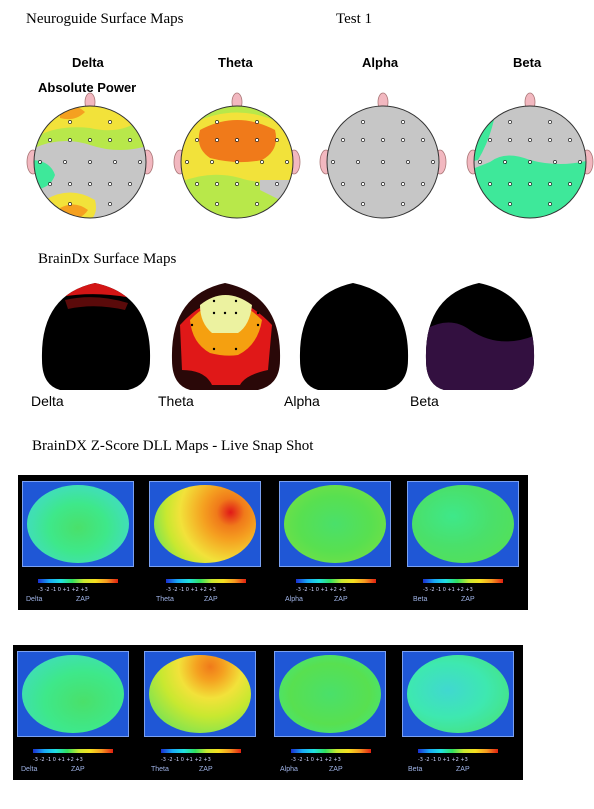 The width and height of the screenshot is (594, 809). What do you see at coordinates (237, 155) in the screenshot?
I see `ng-head-theta` at bounding box center [237, 155].